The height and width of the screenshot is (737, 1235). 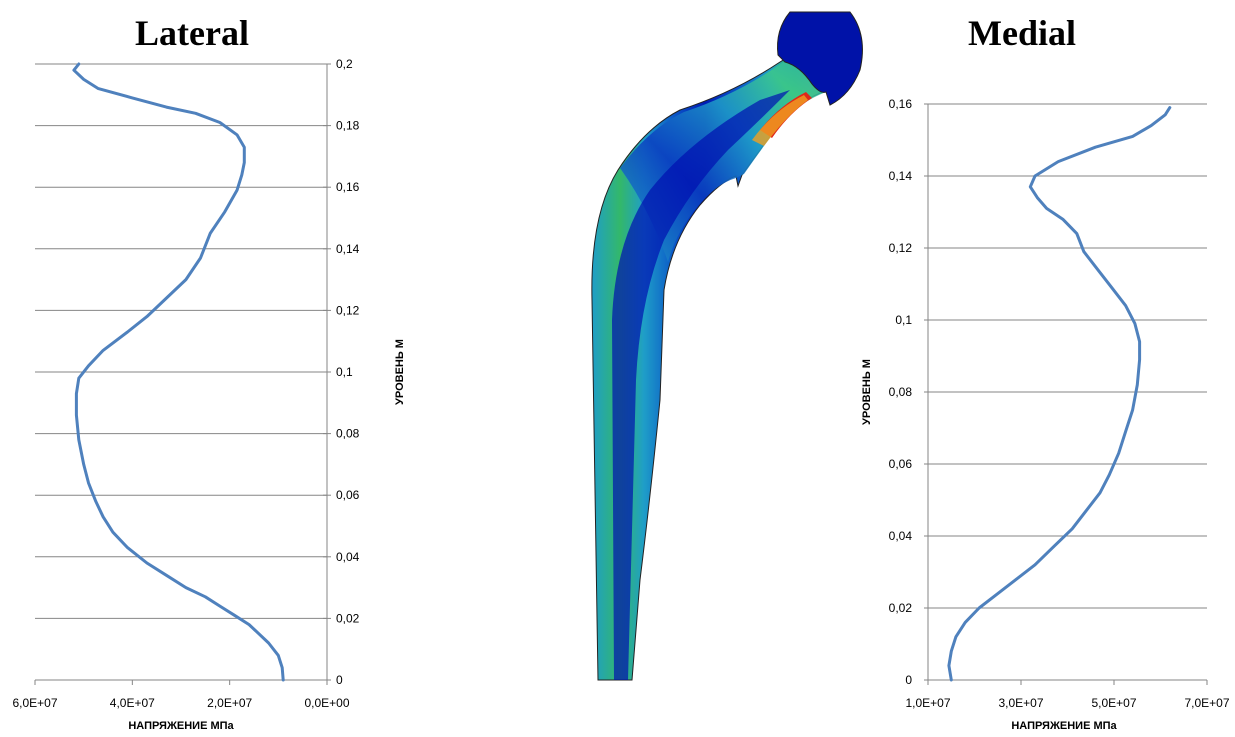 I want to click on stem-core-low-stress, so click(x=701, y=385).